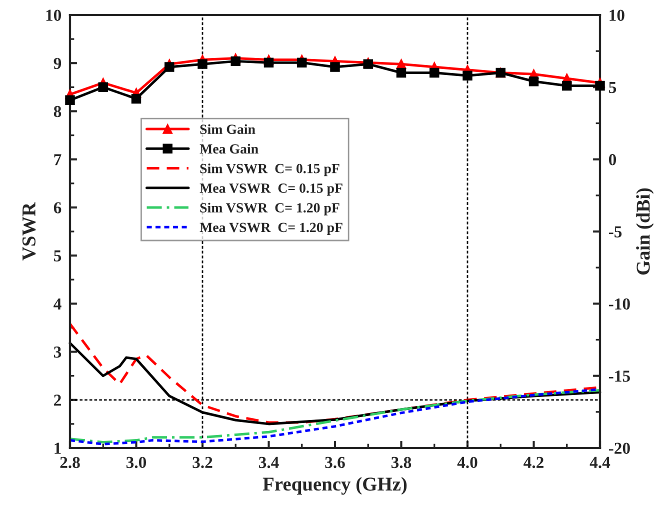 Image resolution: width=655 pixels, height=514 pixels. What do you see at coordinates (58, 112) in the screenshot?
I see `y-tick-label: 8` at bounding box center [58, 112].